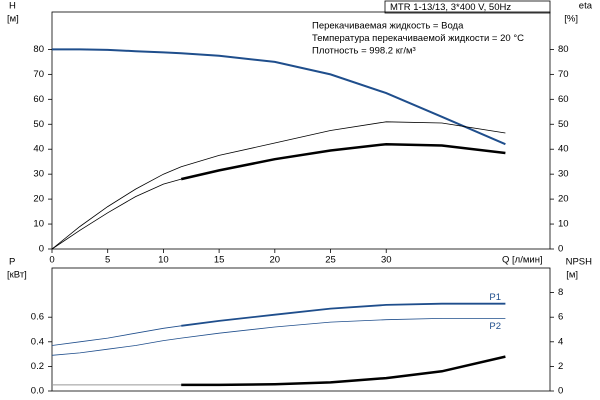 The height and width of the screenshot is (400, 600). Describe the element at coordinates (563, 174) in the screenshot. I see `y2-tick-label: 30` at that location.